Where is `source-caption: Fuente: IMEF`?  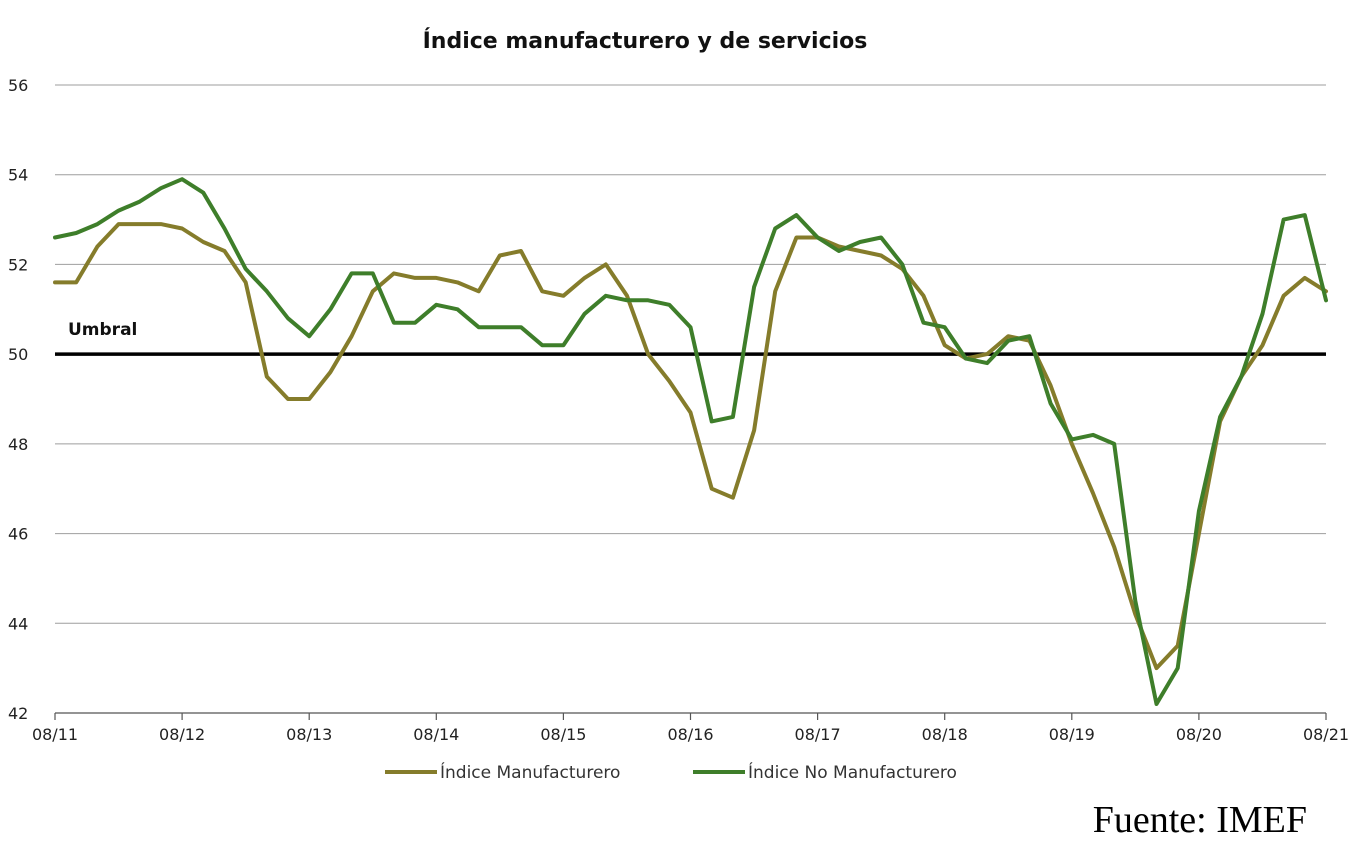
source-caption: Fuente: IMEF is located at coordinates (1199, 820).